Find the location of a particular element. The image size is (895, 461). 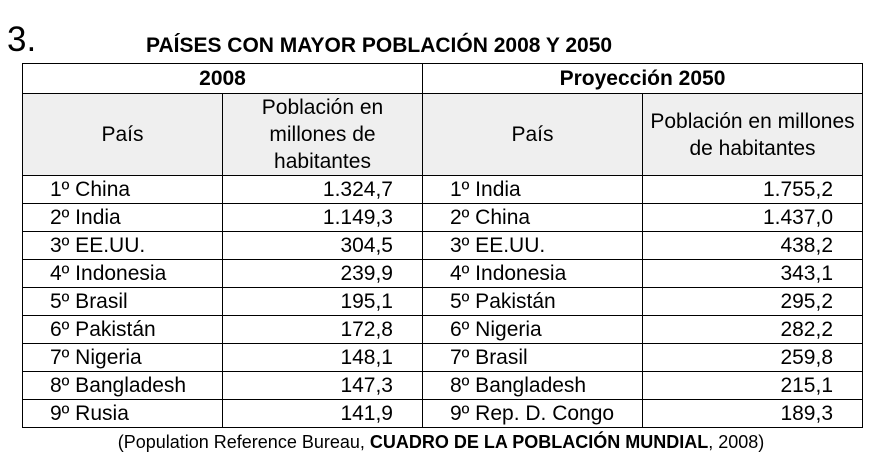

country-2008-cell: 3º EE.UU. is located at coordinates (122, 245).